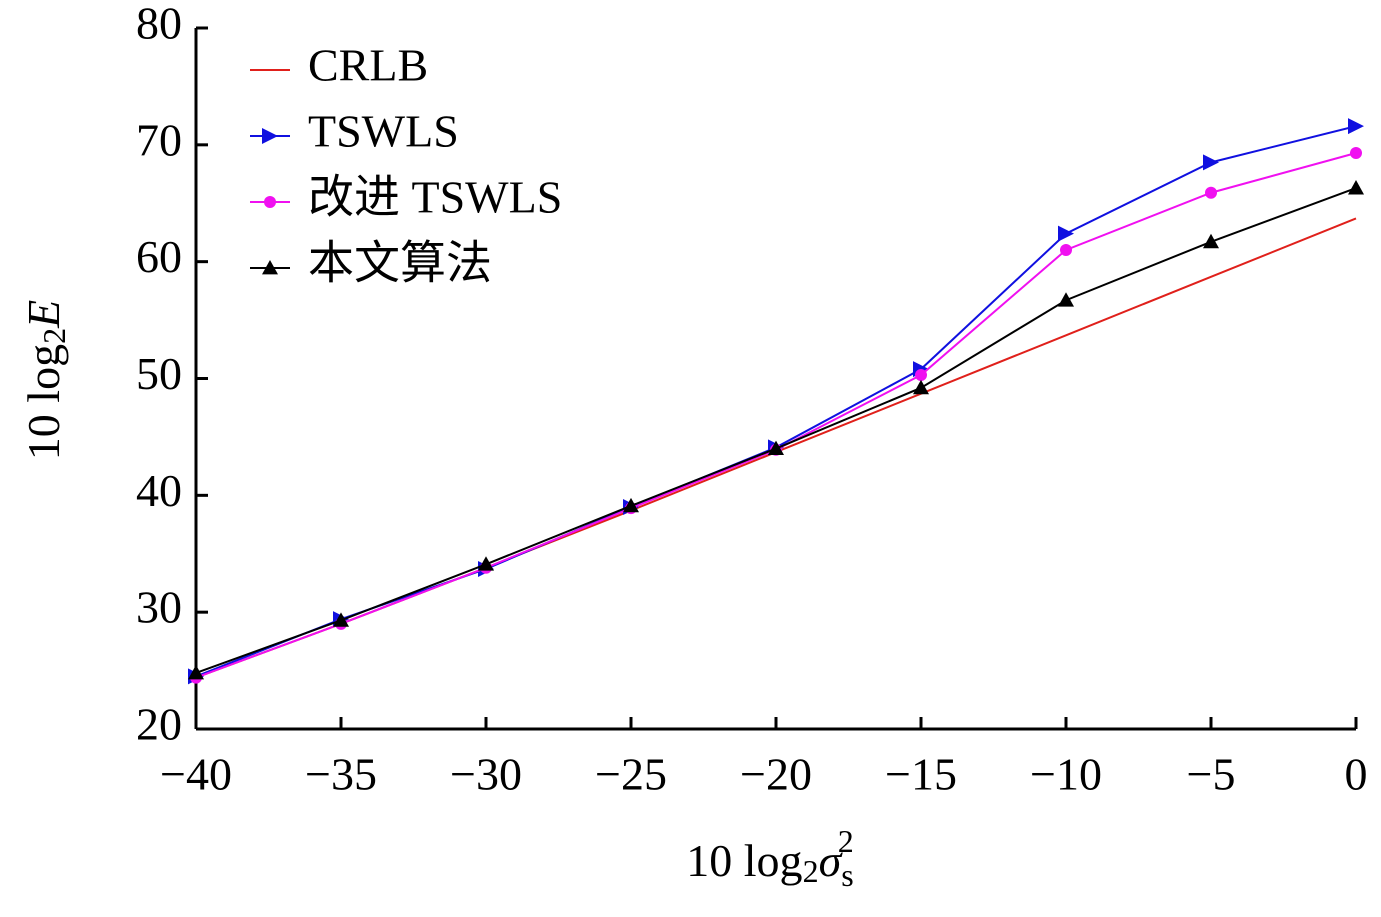  Describe the element at coordinates (159, 256) in the screenshot. I see `y-tick-label: 60` at that location.